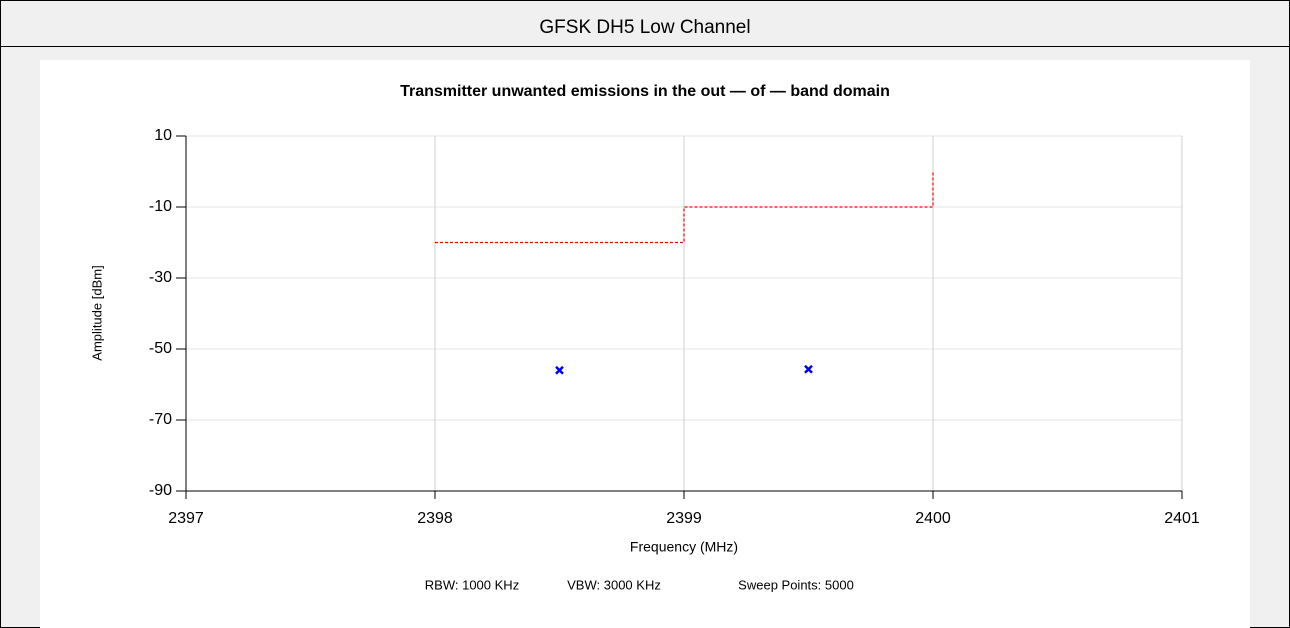  What do you see at coordinates (163, 135) in the screenshot?
I see `y-tick-label: 10` at bounding box center [163, 135].